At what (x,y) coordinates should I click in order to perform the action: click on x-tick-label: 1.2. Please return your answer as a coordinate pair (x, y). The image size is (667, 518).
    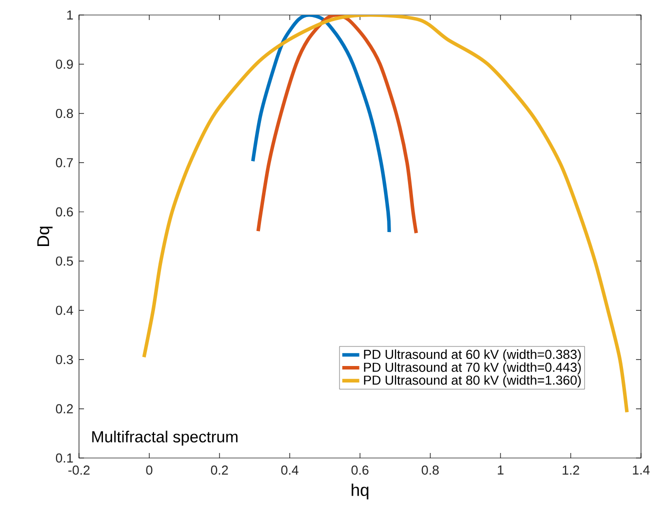
    Looking at the image, I should click on (571, 470).